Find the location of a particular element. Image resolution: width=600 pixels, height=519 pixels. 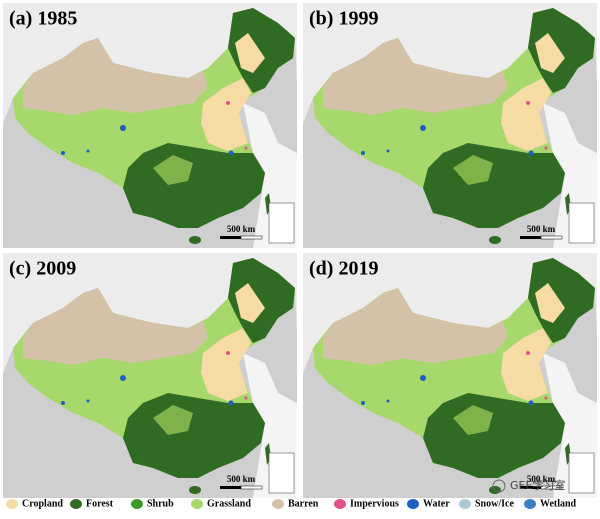

watermark-icon is located at coordinates (499, 486).